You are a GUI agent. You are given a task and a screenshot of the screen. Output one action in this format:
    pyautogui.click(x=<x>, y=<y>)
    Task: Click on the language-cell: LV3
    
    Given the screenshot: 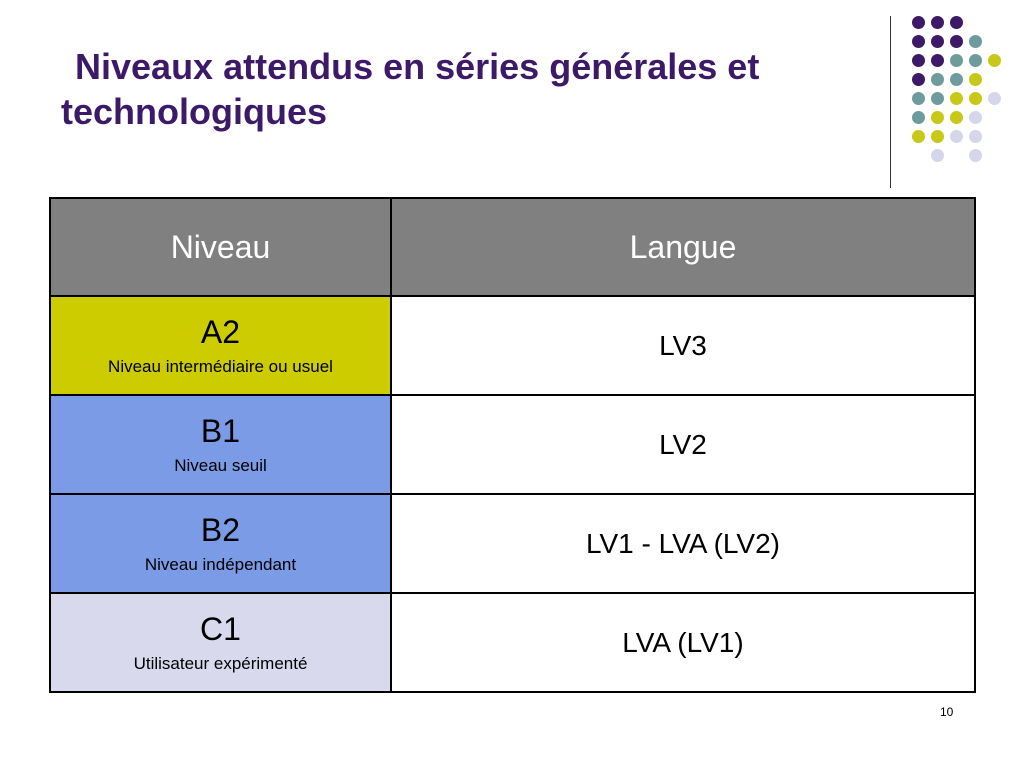 What is the action you would take?
    pyautogui.click(x=683, y=345)
    